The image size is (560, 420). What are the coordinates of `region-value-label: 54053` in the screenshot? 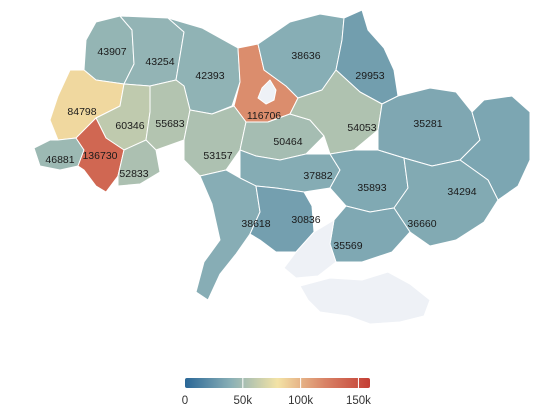 It's located at (361, 128).